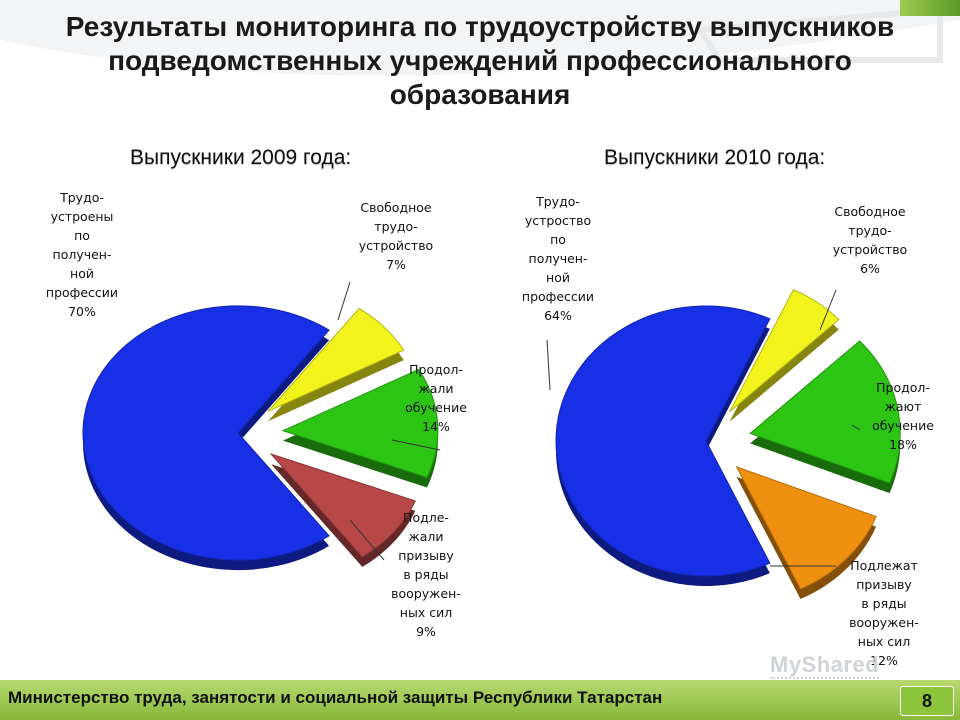 The image size is (960, 720). Describe the element at coordinates (715, 157) in the screenshot. I see `chart-title-2010: Выпускники 2010 года:` at that location.